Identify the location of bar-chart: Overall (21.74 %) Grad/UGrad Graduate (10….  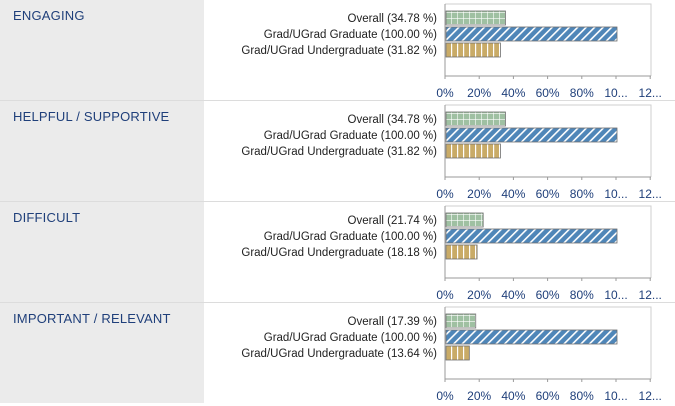
(451, 253).